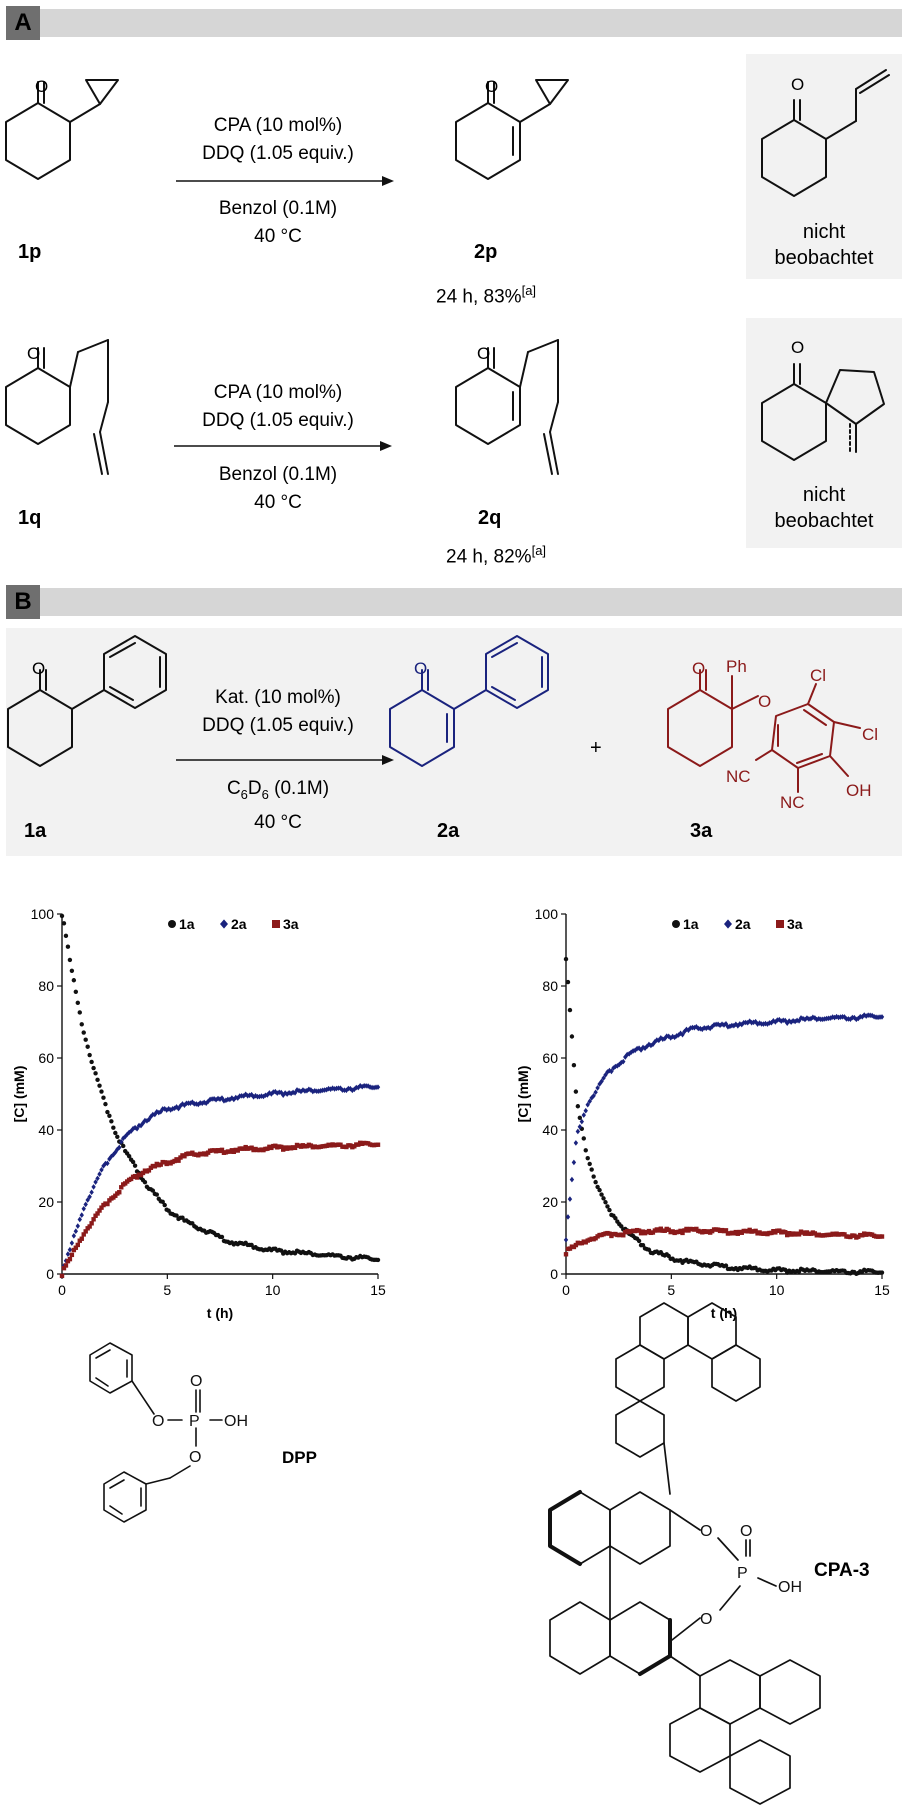 This screenshot has width=906, height=1815. I want to click on series-3a, so click(220, 1209).